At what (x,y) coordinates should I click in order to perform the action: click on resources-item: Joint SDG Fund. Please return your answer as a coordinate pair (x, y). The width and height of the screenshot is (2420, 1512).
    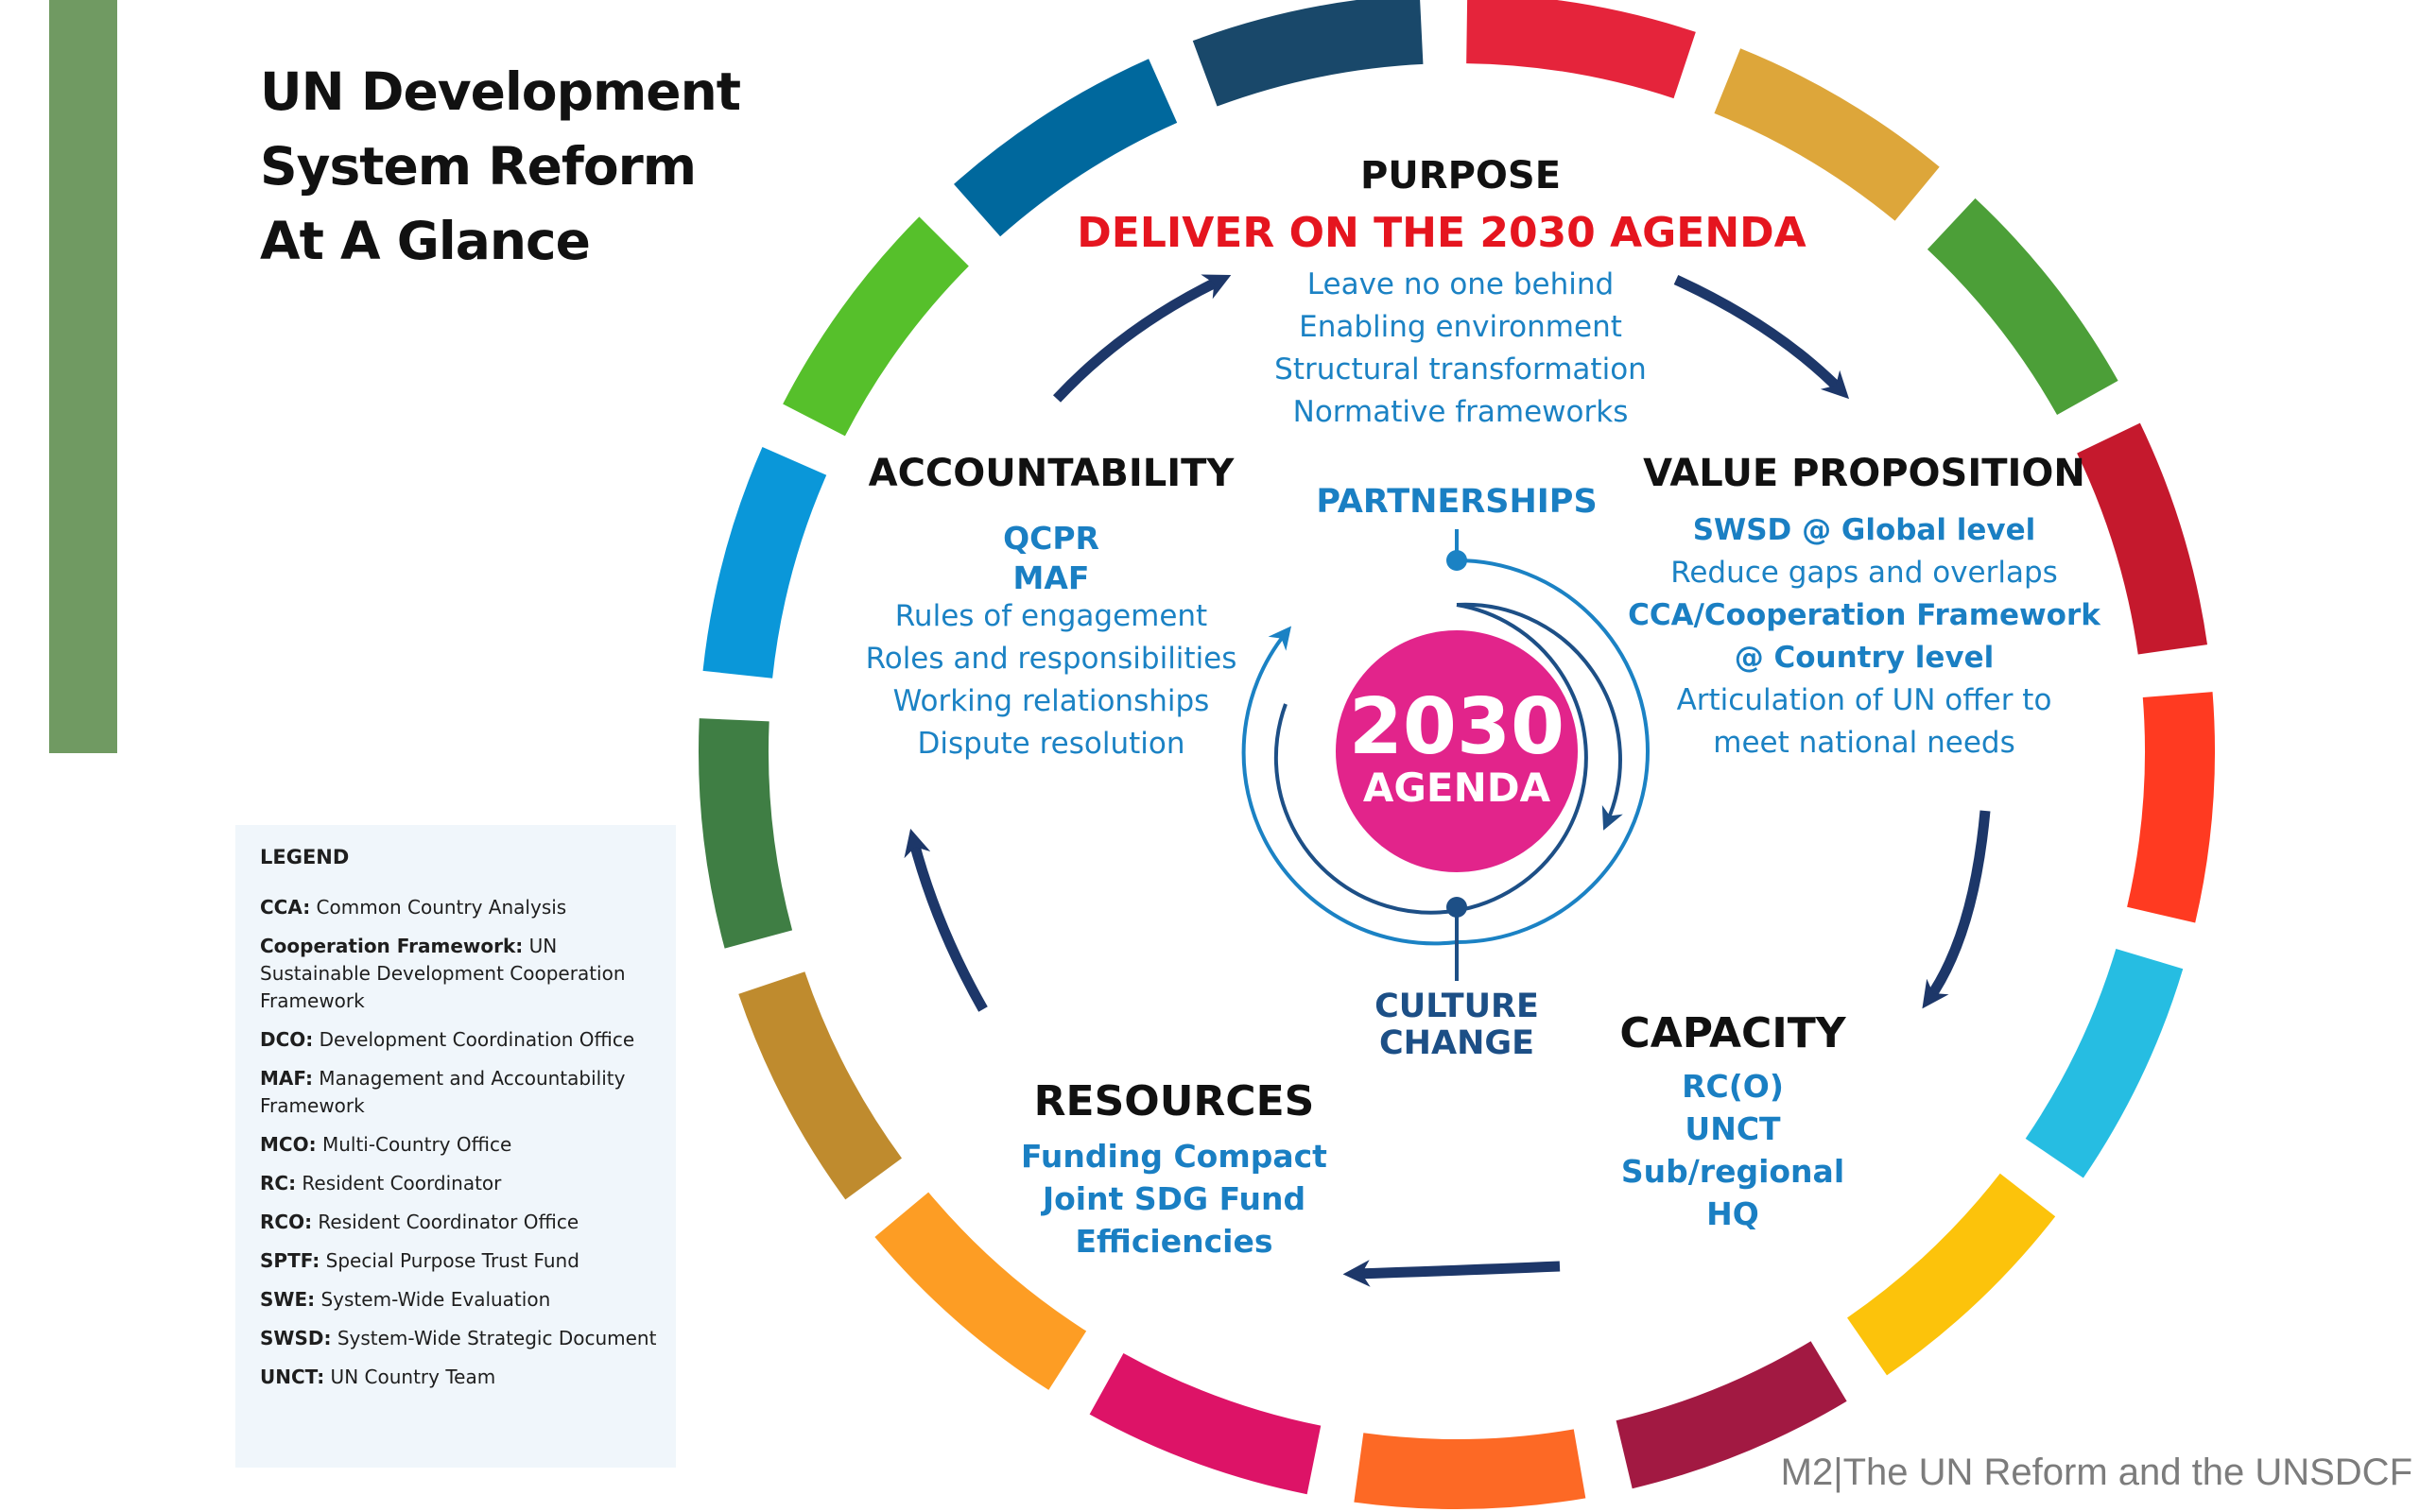
    Looking at the image, I should click on (1173, 1198).